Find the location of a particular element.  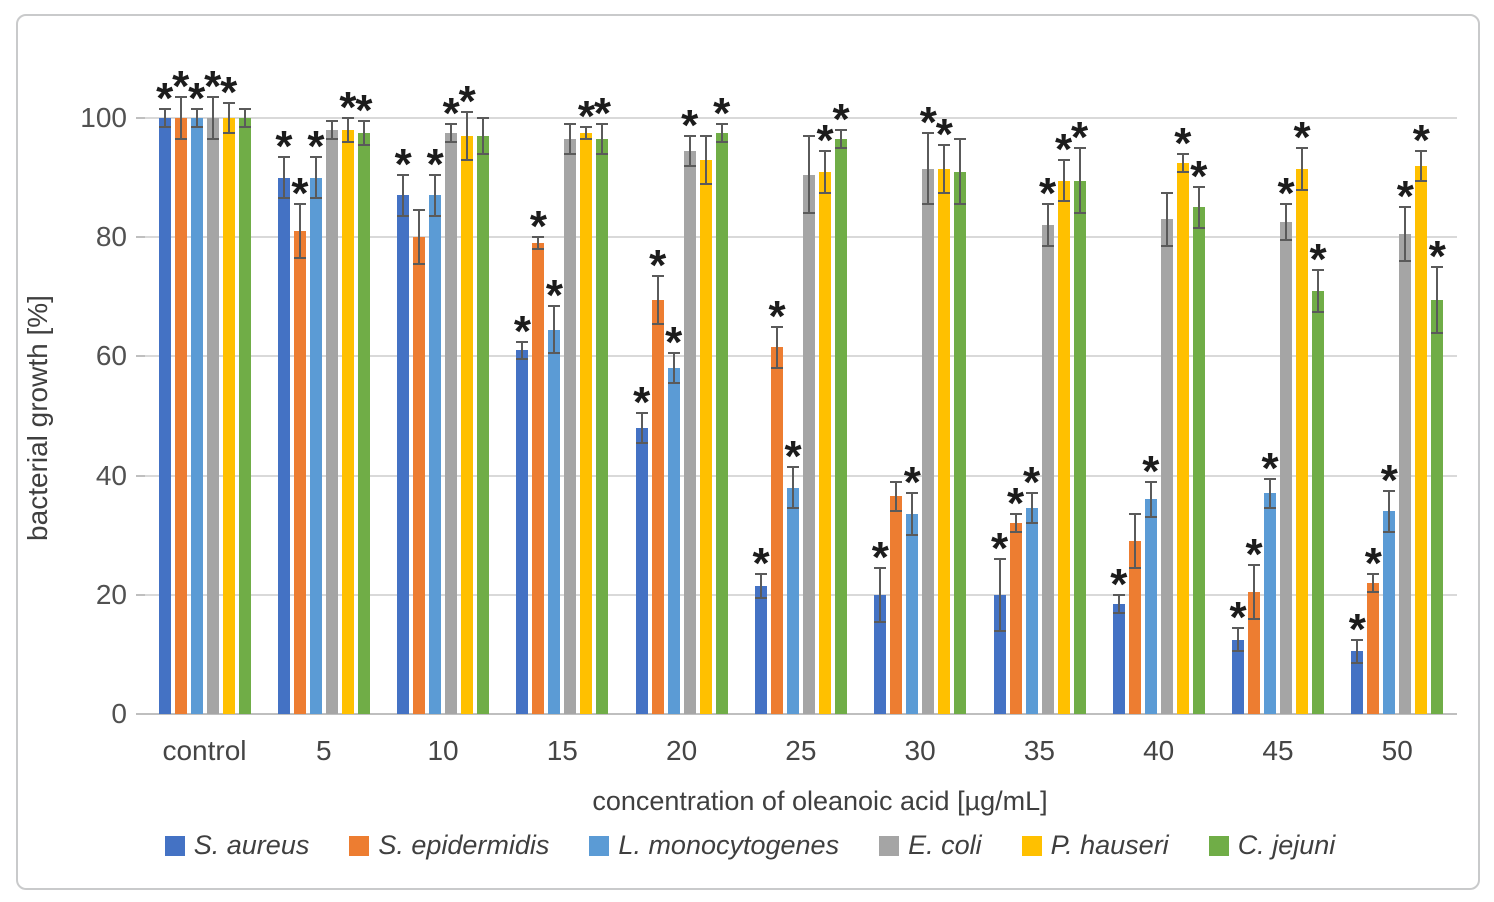

x-tick-label: 5 is located at coordinates (323, 750).